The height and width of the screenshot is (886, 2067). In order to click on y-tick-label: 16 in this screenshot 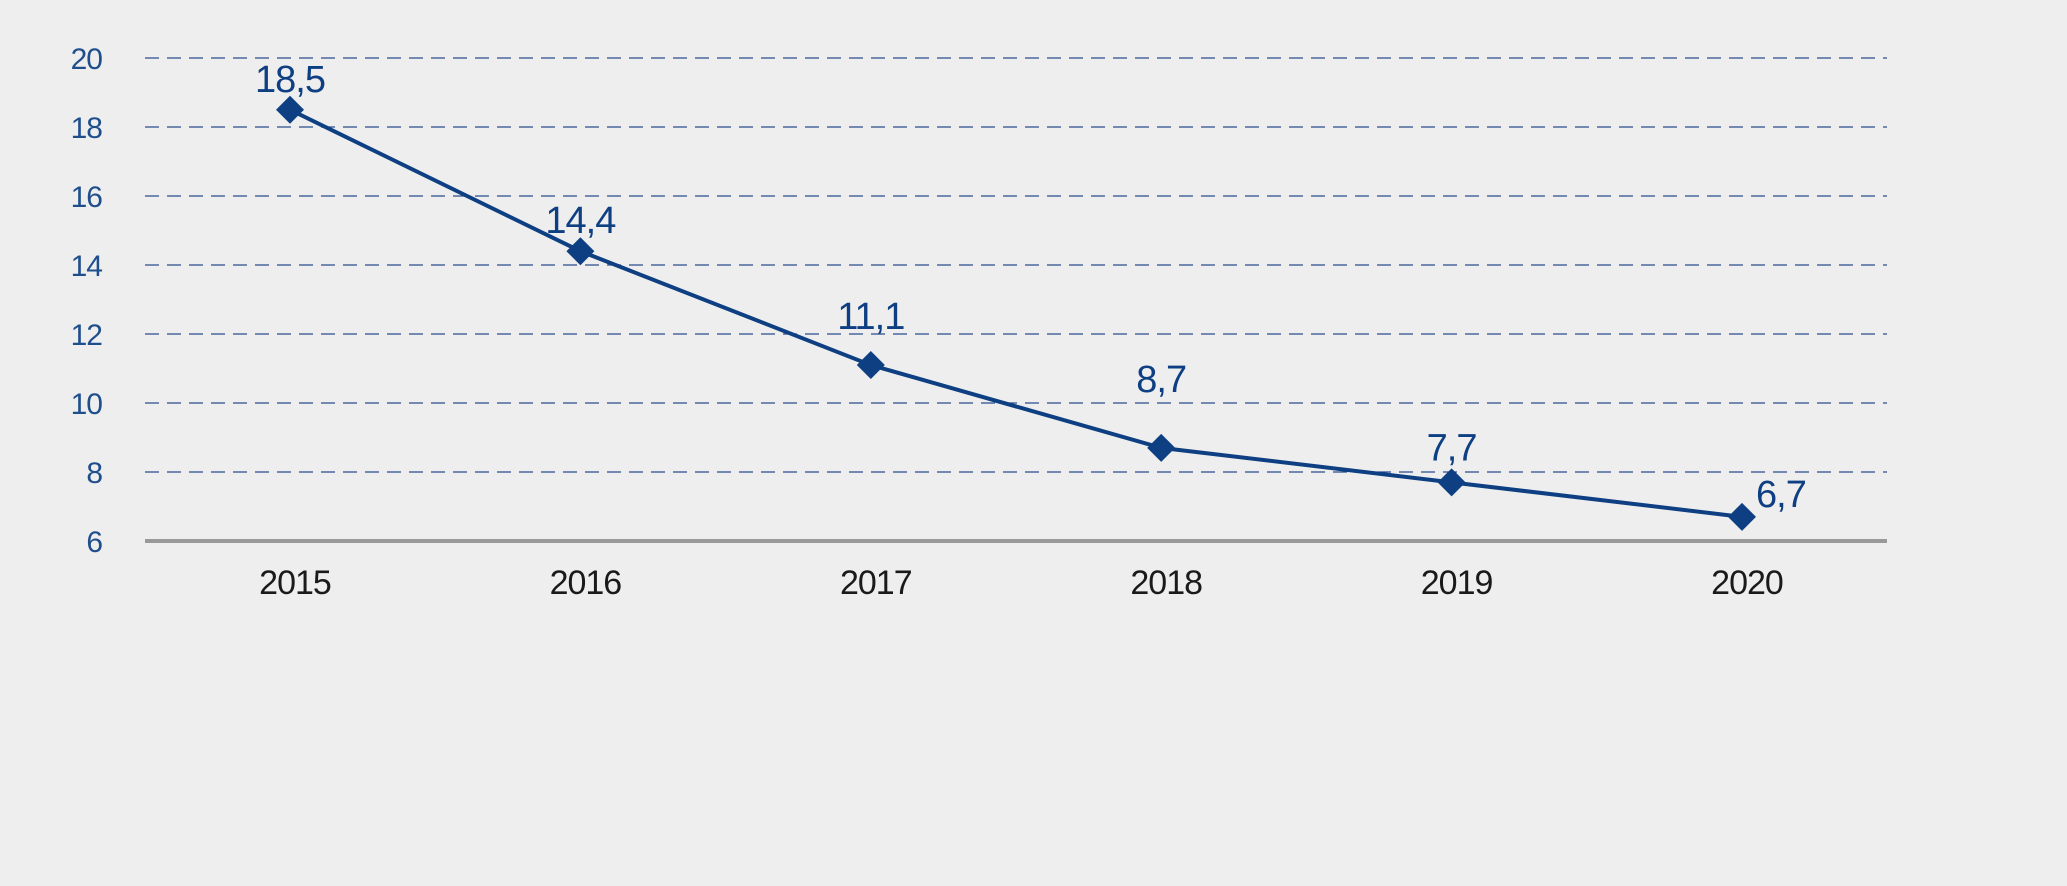, I will do `click(87, 197)`.